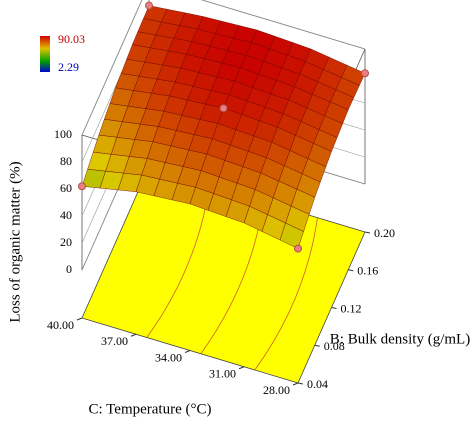  What do you see at coordinates (367, 271) in the screenshot?
I see `y-tick-label: 0.16` at bounding box center [367, 271].